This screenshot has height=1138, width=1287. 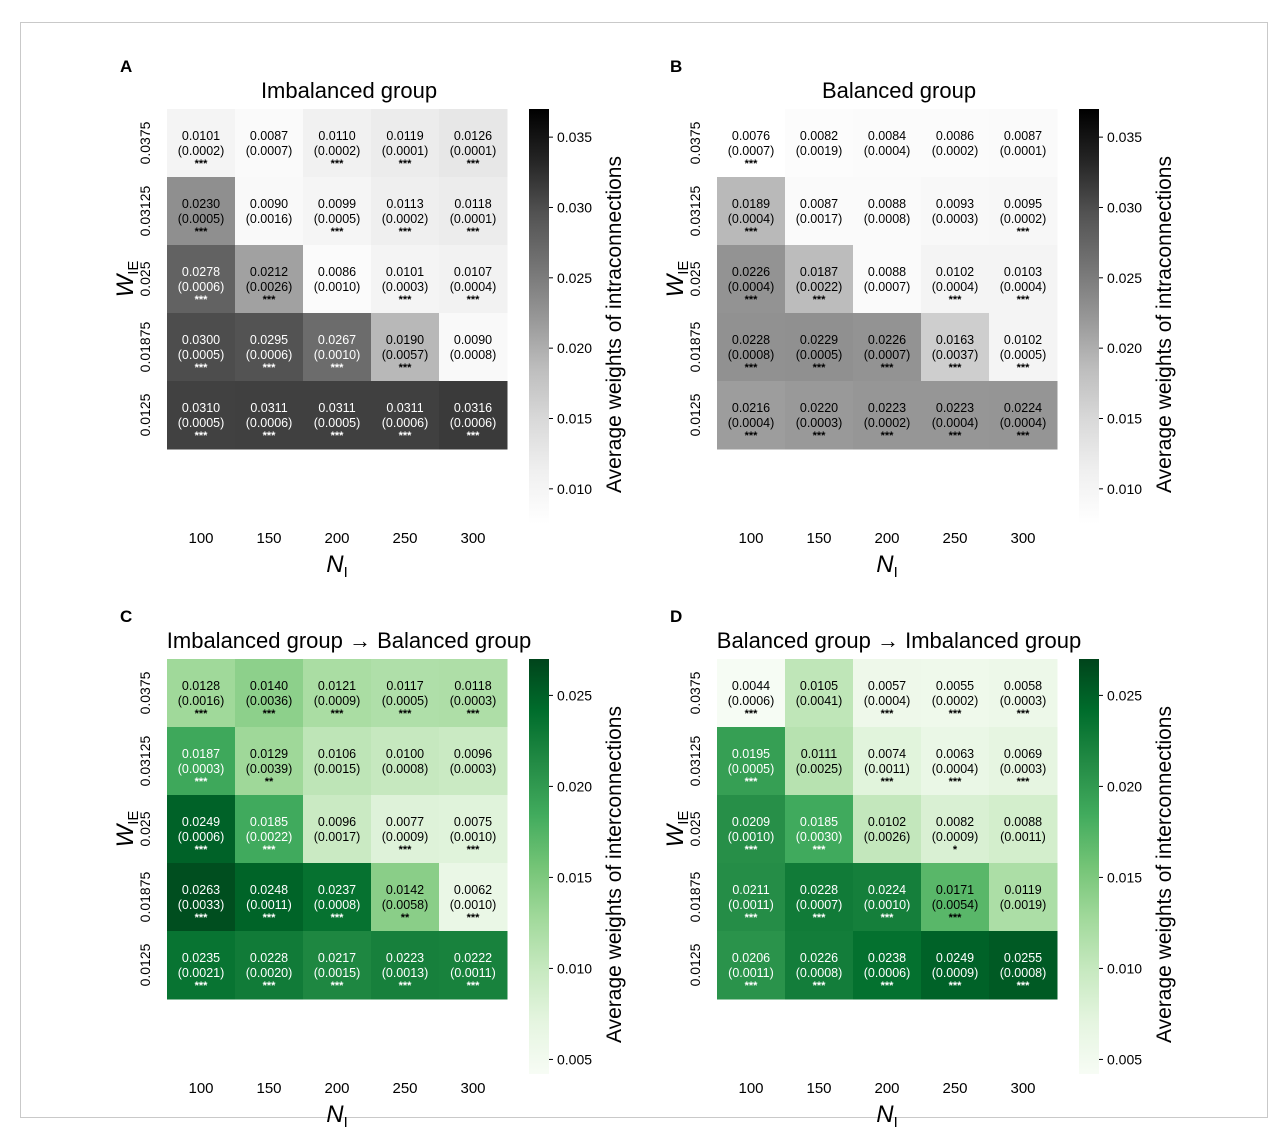 What do you see at coordinates (955, 408) in the screenshot?
I see `cell-value-label: 0.0223` at bounding box center [955, 408].